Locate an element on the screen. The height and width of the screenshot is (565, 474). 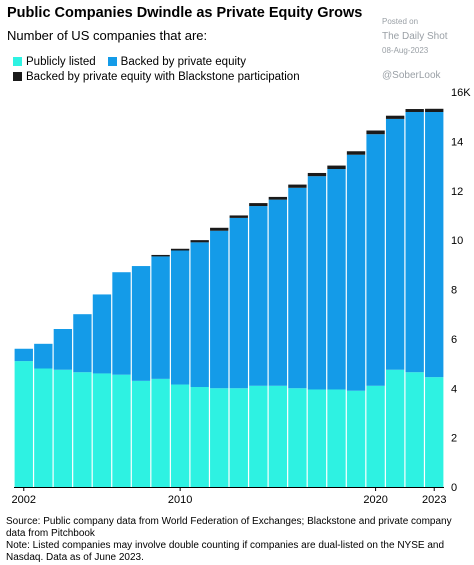
x-tick-label-2023: 2023 is located at coordinates (434, 500).